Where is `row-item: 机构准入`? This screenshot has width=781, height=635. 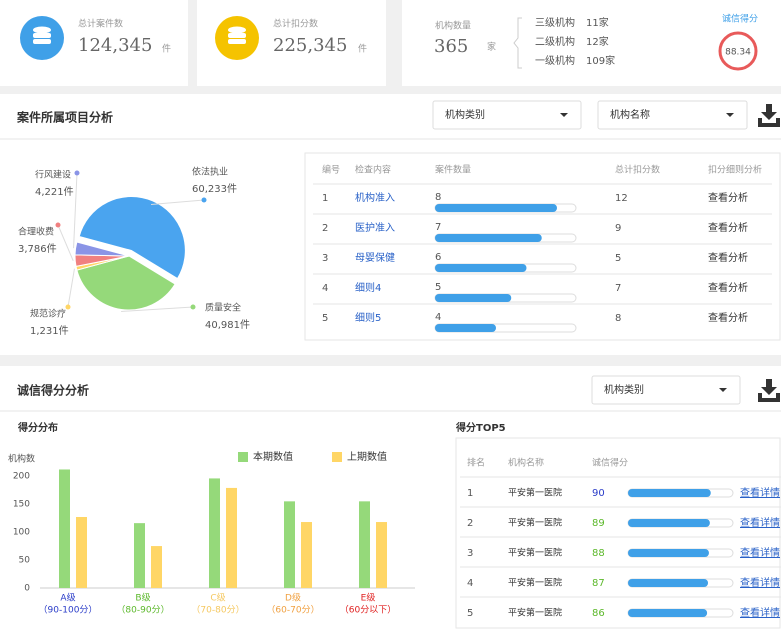 row-item: 机构准入 is located at coordinates (375, 197).